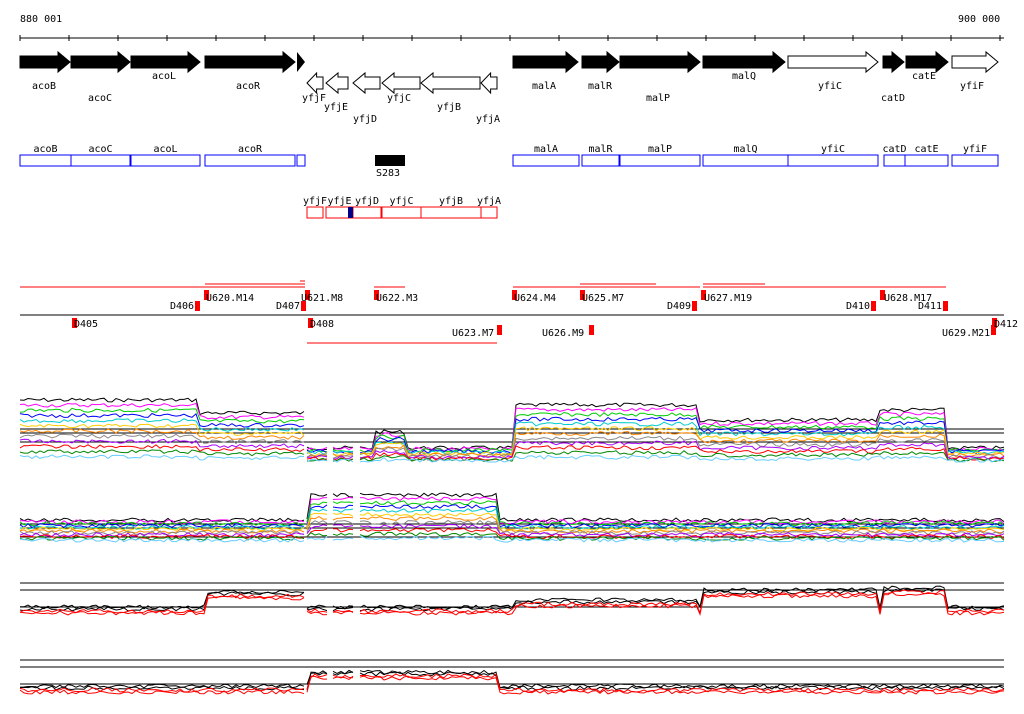 The height and width of the screenshot is (714, 1024). Describe the element at coordinates (366, 83) in the screenshot. I see `gene-arrow-yfjD` at that location.